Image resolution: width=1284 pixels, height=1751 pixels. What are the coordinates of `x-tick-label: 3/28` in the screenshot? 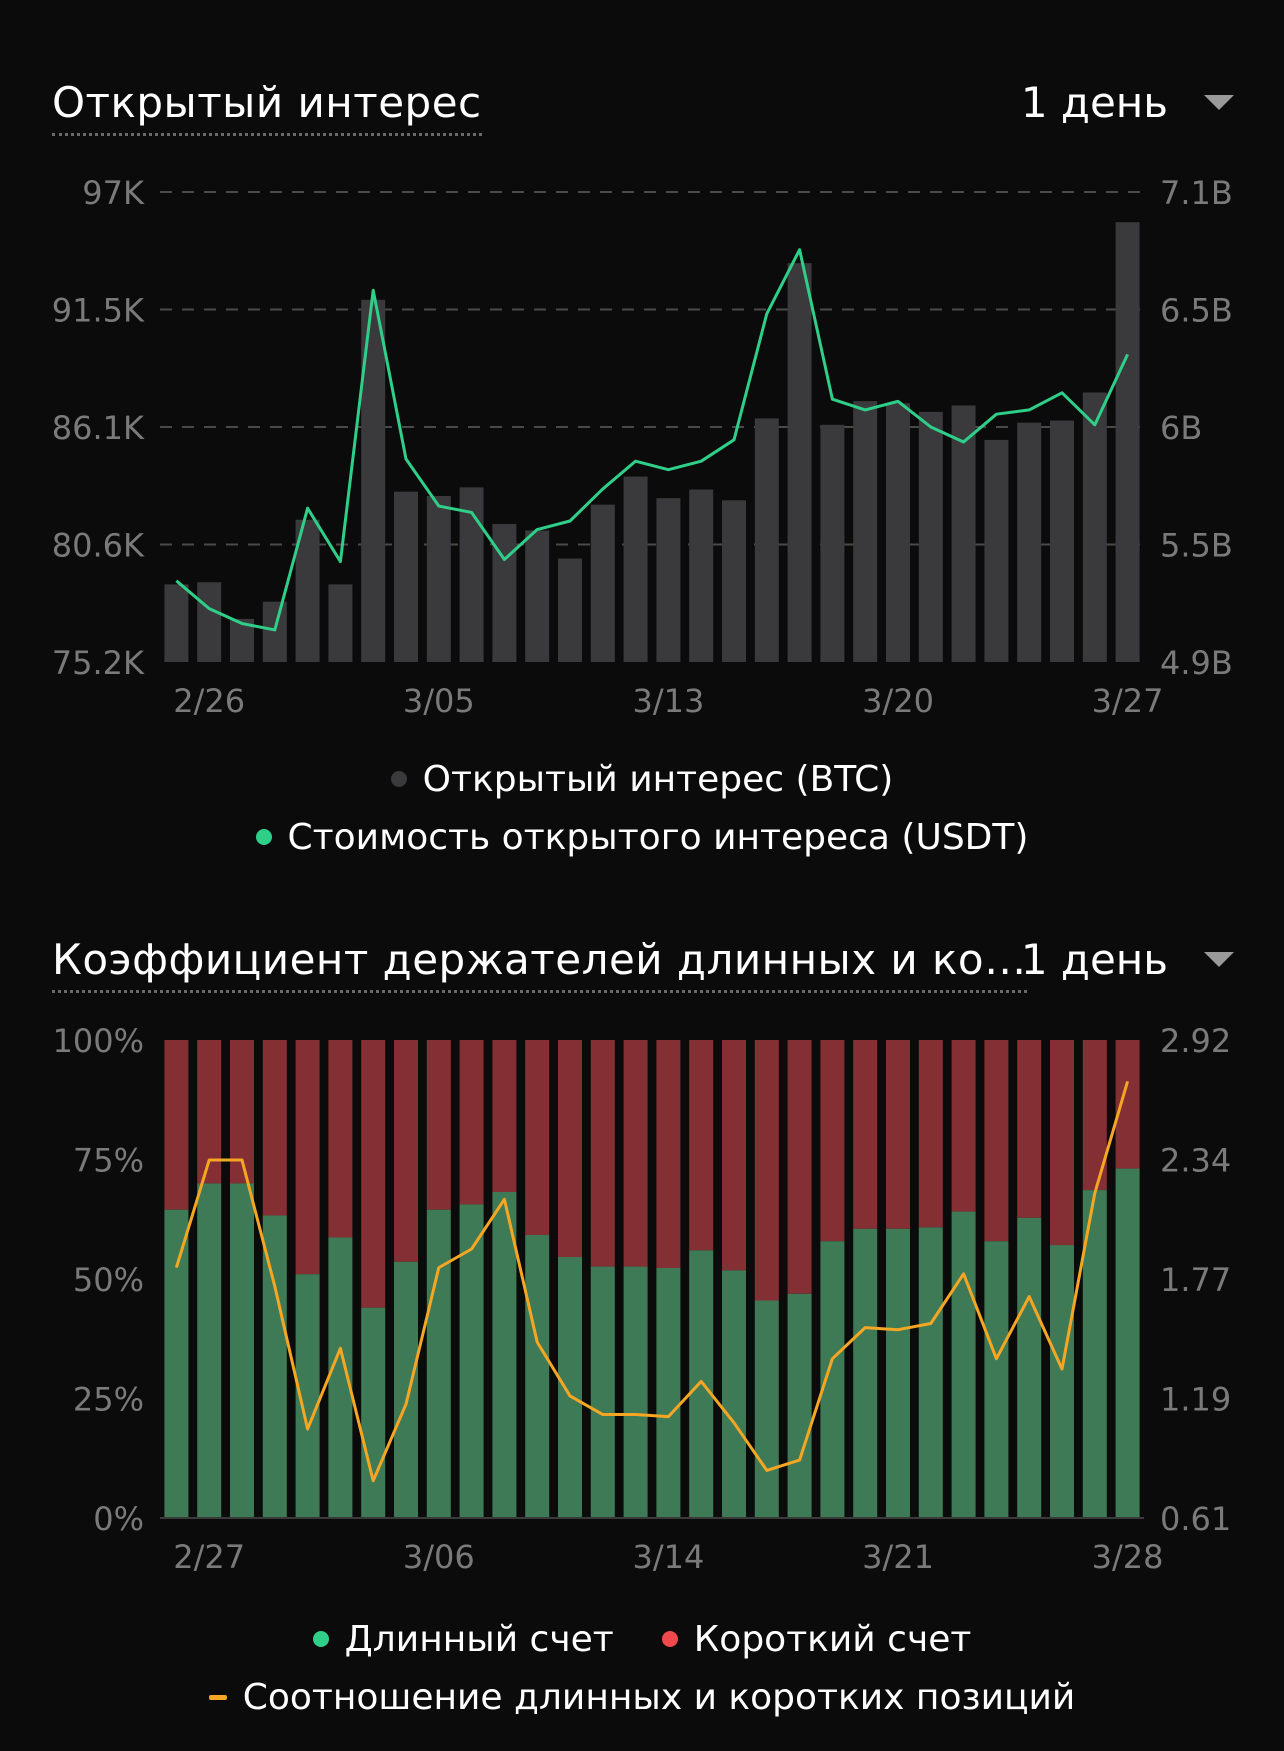 It's located at (1128, 1557).